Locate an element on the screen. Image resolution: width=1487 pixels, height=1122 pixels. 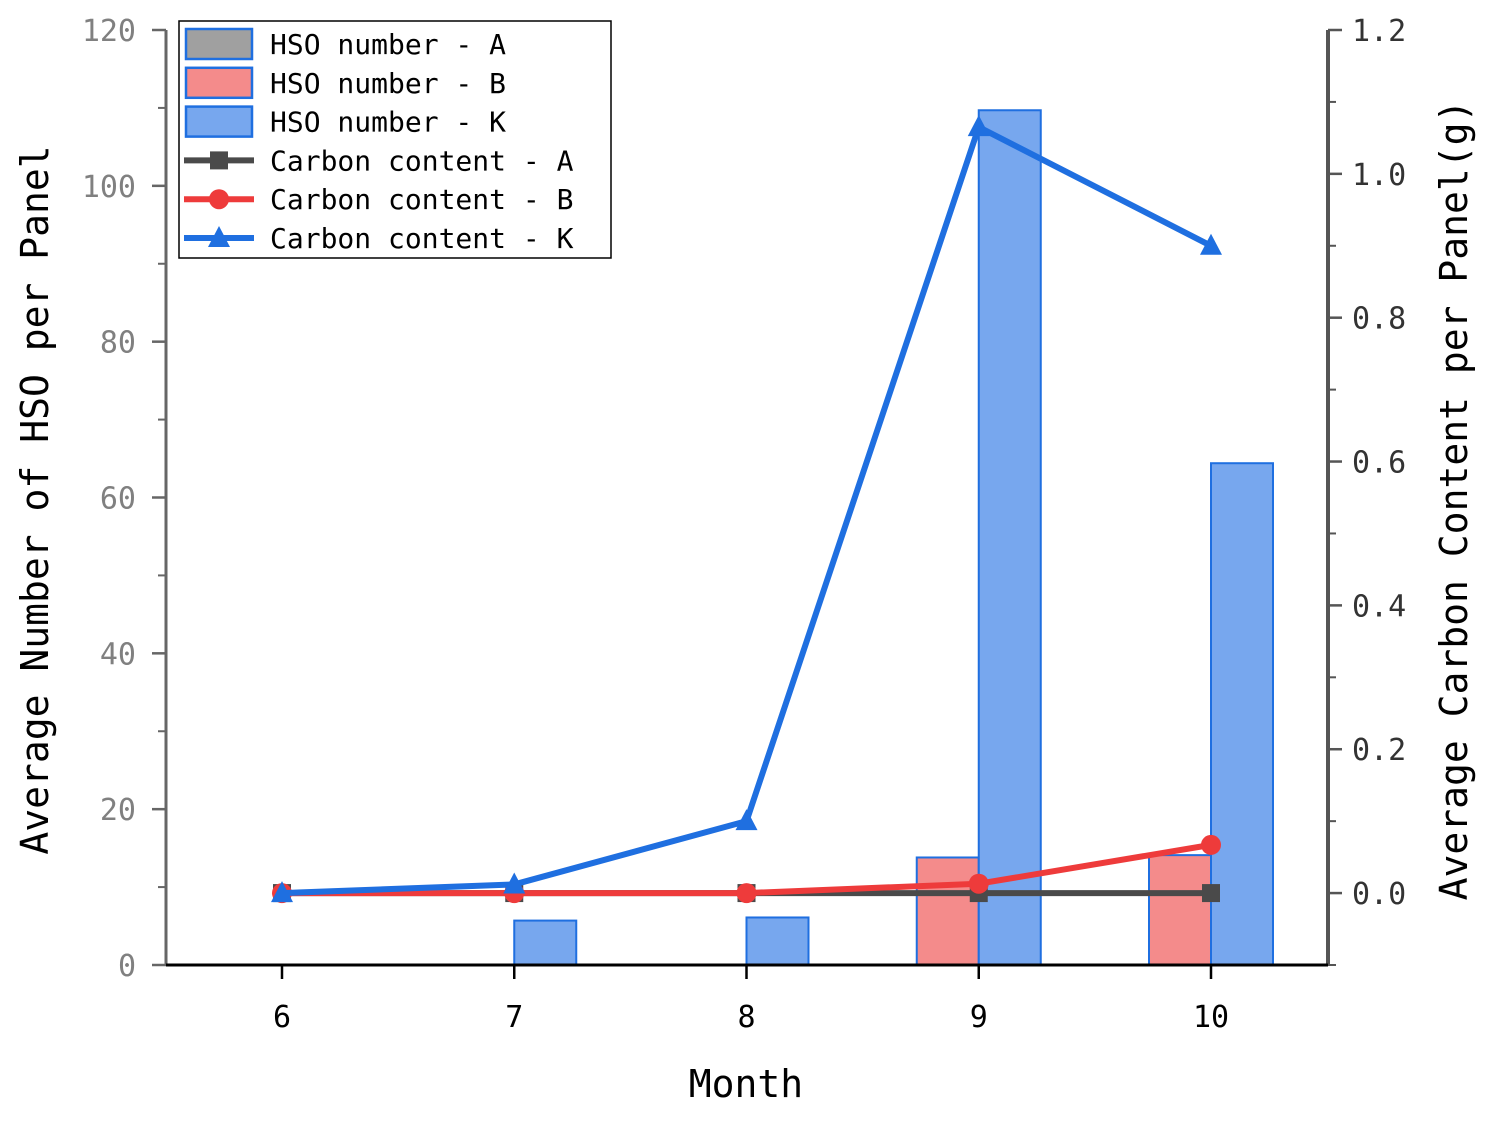
left-tick-label-60: 60 is located at coordinates (118, 499).